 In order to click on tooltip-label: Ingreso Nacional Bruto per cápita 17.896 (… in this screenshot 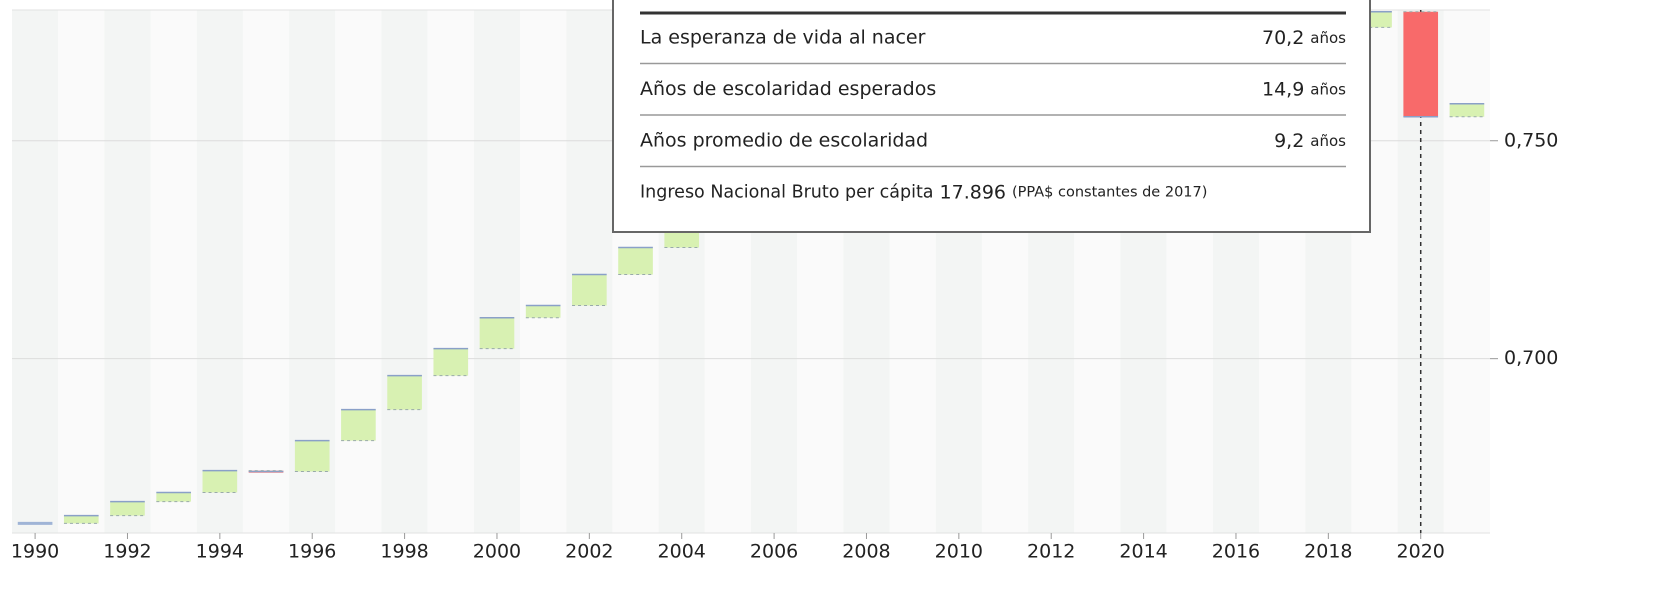, I will do `click(923, 192)`.